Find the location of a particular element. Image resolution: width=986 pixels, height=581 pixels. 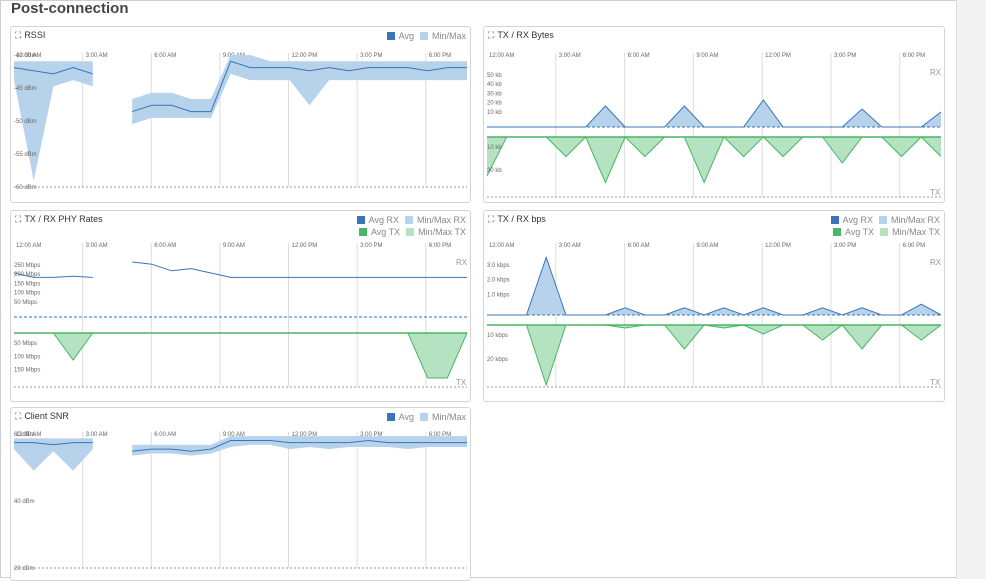

snr-header: ⛶ Client SNR is located at coordinates (42, 416).